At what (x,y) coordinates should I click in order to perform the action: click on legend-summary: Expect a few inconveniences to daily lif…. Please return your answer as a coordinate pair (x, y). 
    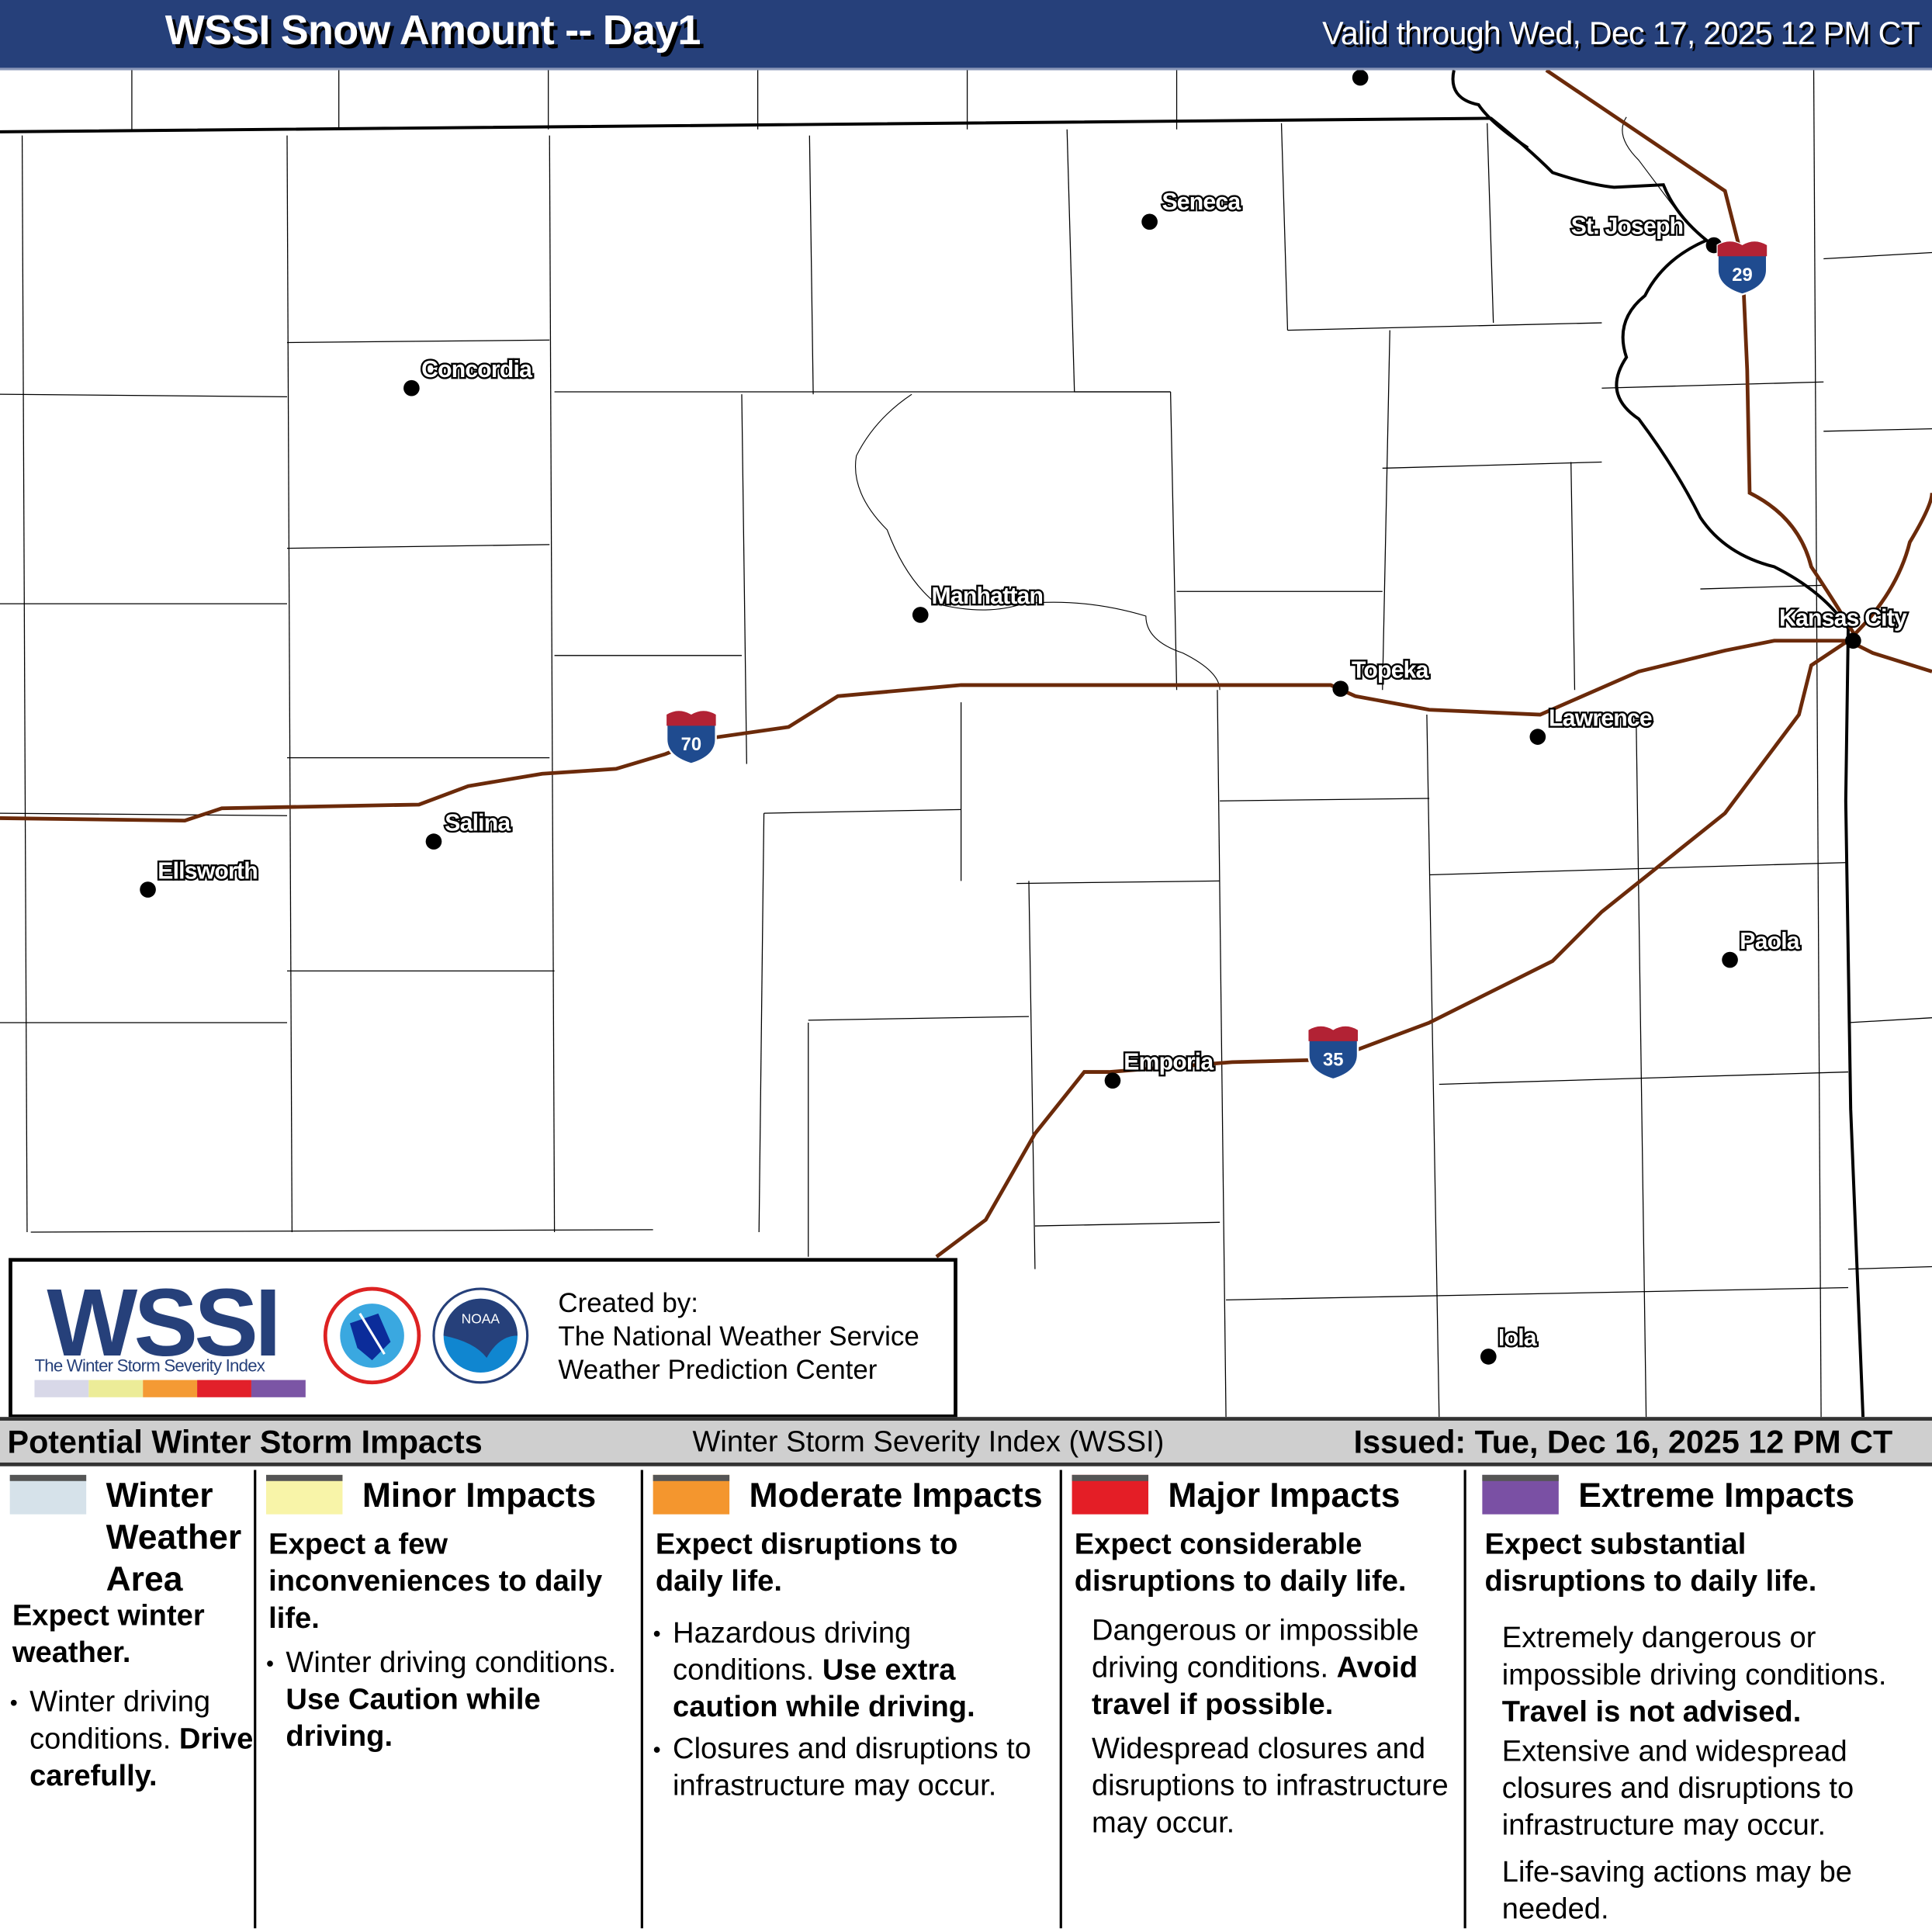
    Looking at the image, I should click on (435, 1582).